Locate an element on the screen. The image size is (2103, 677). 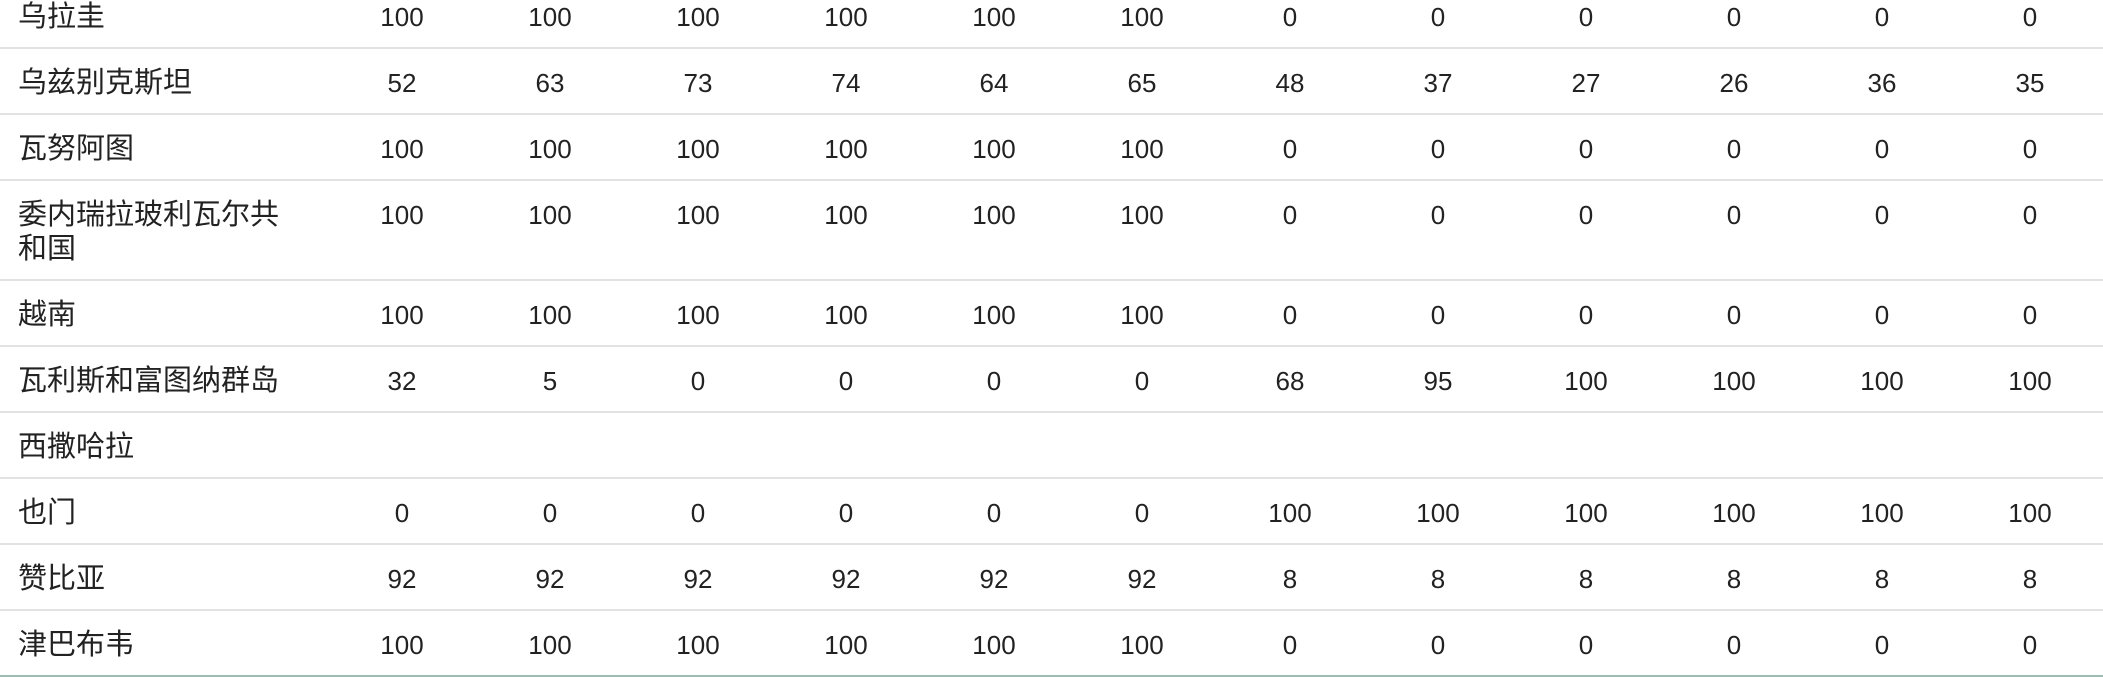
table-row: 乌拉圭 100 100 100 100 100 100 0 0 0 0 0 0 is located at coordinates (1051, 24).